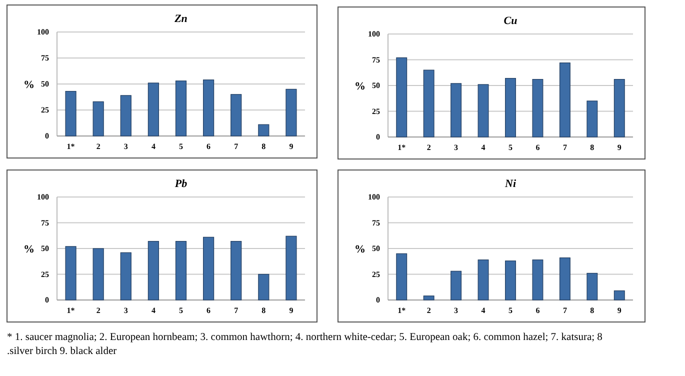  I want to click on chart-title: Ni, so click(510, 184).